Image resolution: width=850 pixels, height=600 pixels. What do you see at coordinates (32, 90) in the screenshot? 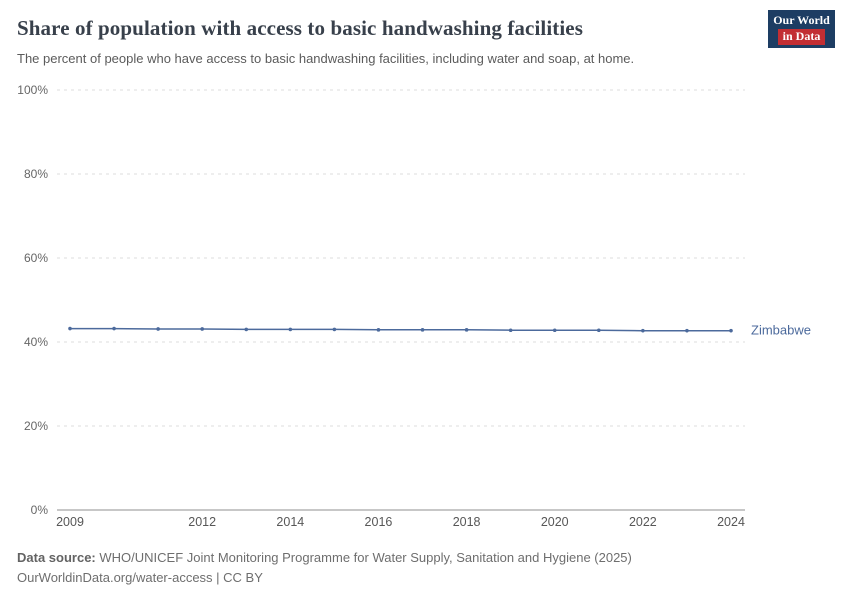
I see `y-tick-label: 100%` at bounding box center [32, 90].